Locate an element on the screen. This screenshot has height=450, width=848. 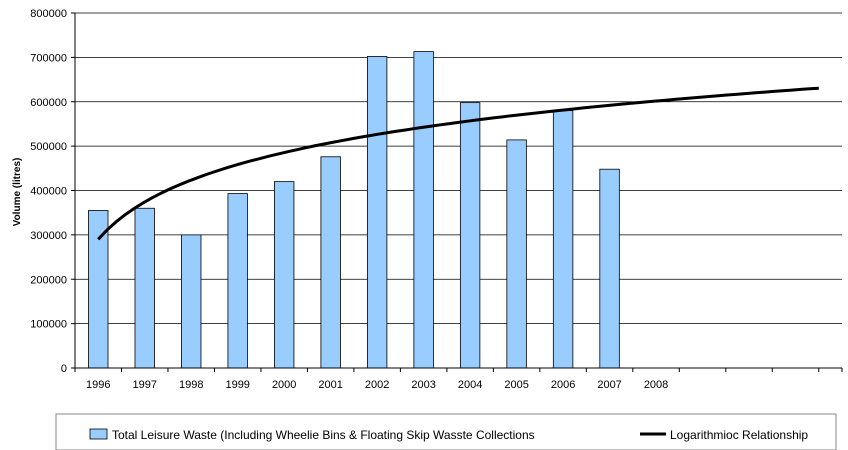
legend-box is located at coordinates (446, 431).